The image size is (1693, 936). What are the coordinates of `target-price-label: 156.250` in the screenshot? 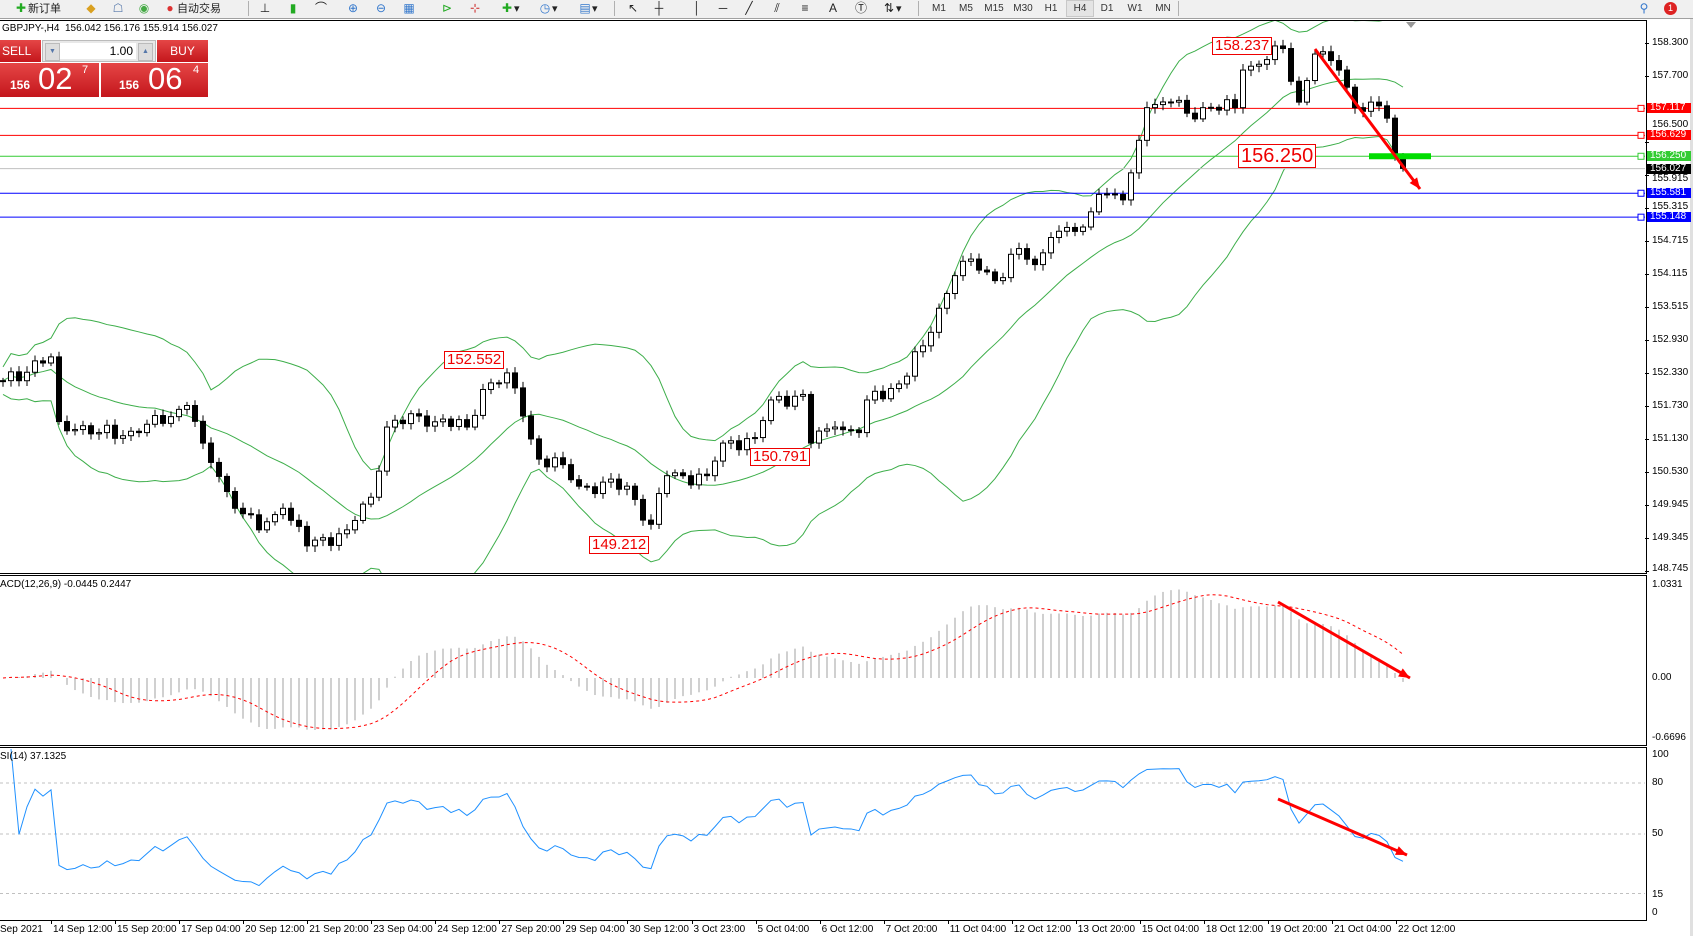 It's located at (1277, 156).